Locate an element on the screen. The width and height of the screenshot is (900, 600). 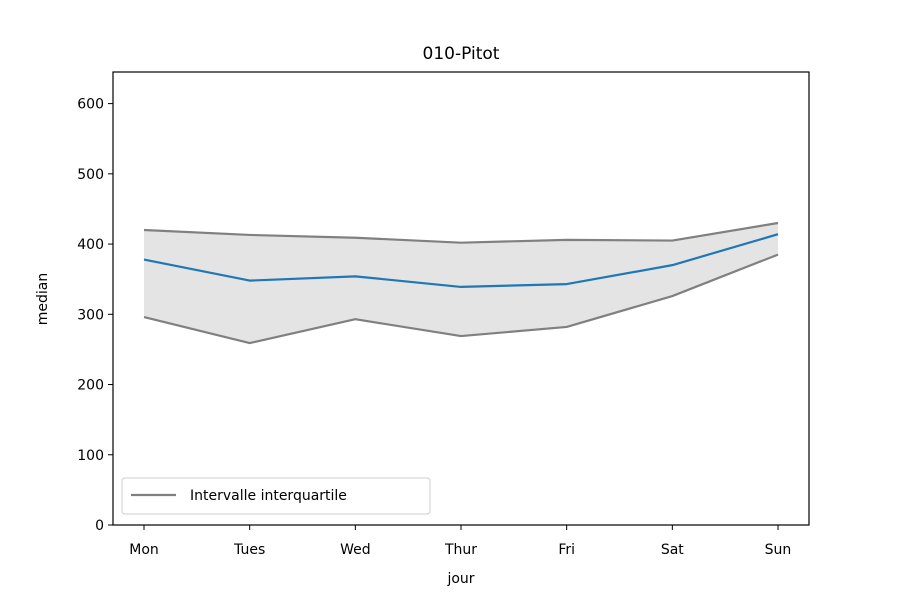
y-tick-label: 200 is located at coordinates (90, 386).